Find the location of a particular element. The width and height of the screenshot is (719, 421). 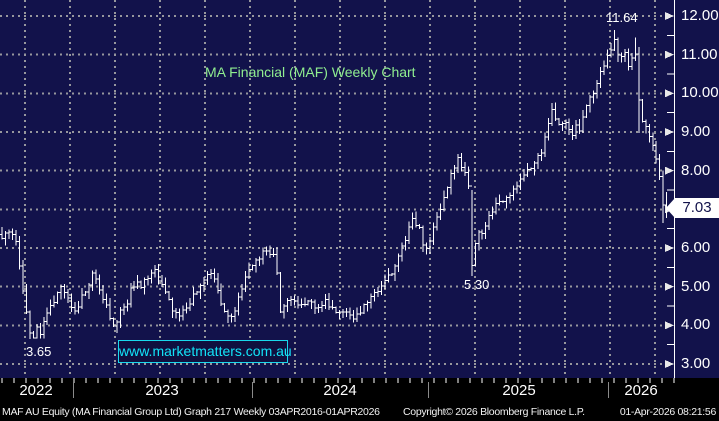

y-axis-label: 10.00 is located at coordinates (700, 93).